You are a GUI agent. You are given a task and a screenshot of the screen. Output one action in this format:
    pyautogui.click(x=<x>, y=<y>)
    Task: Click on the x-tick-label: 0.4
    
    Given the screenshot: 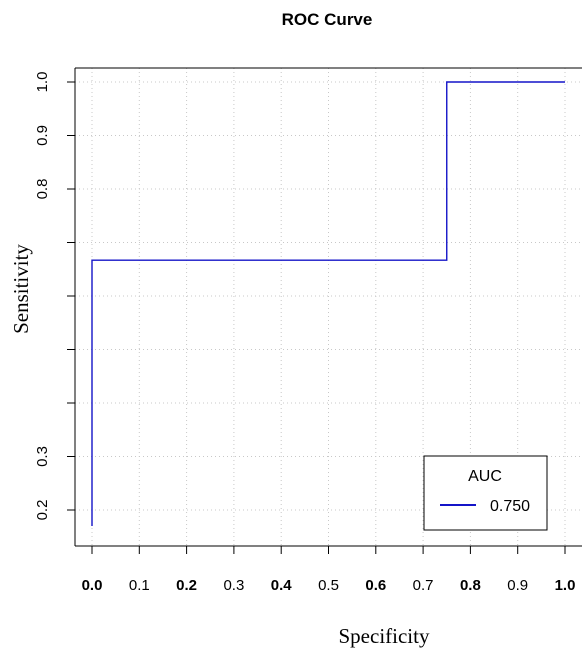 What is the action you would take?
    pyautogui.click(x=282, y=585)
    